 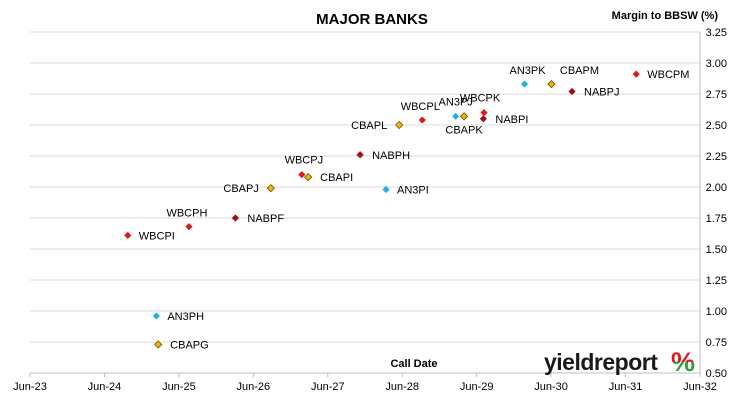 I want to click on y-tick-label: 0.75, so click(x=716, y=343).